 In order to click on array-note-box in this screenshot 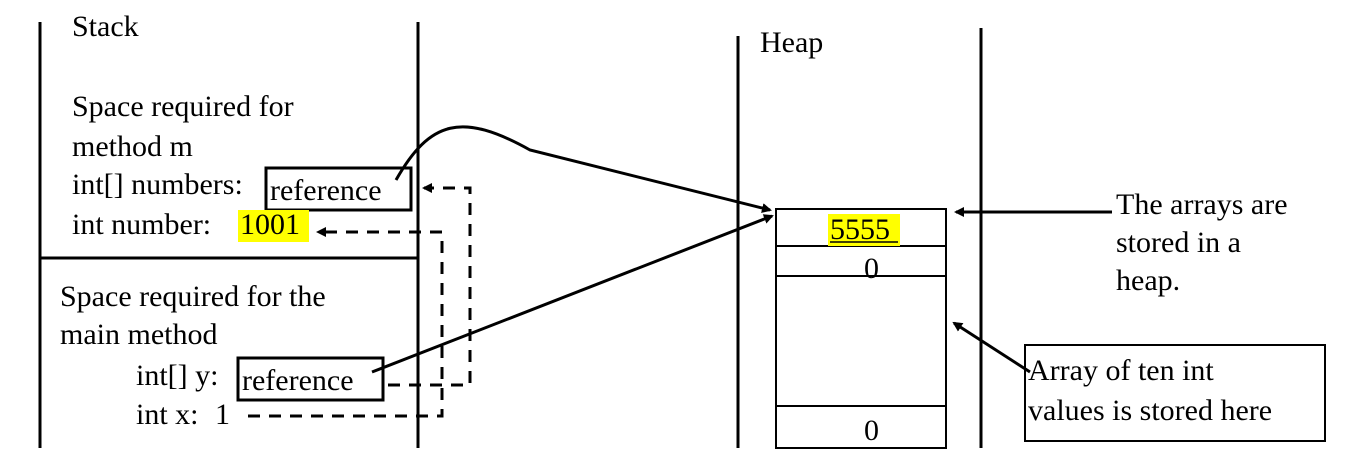, I will do `click(1175, 393)`.